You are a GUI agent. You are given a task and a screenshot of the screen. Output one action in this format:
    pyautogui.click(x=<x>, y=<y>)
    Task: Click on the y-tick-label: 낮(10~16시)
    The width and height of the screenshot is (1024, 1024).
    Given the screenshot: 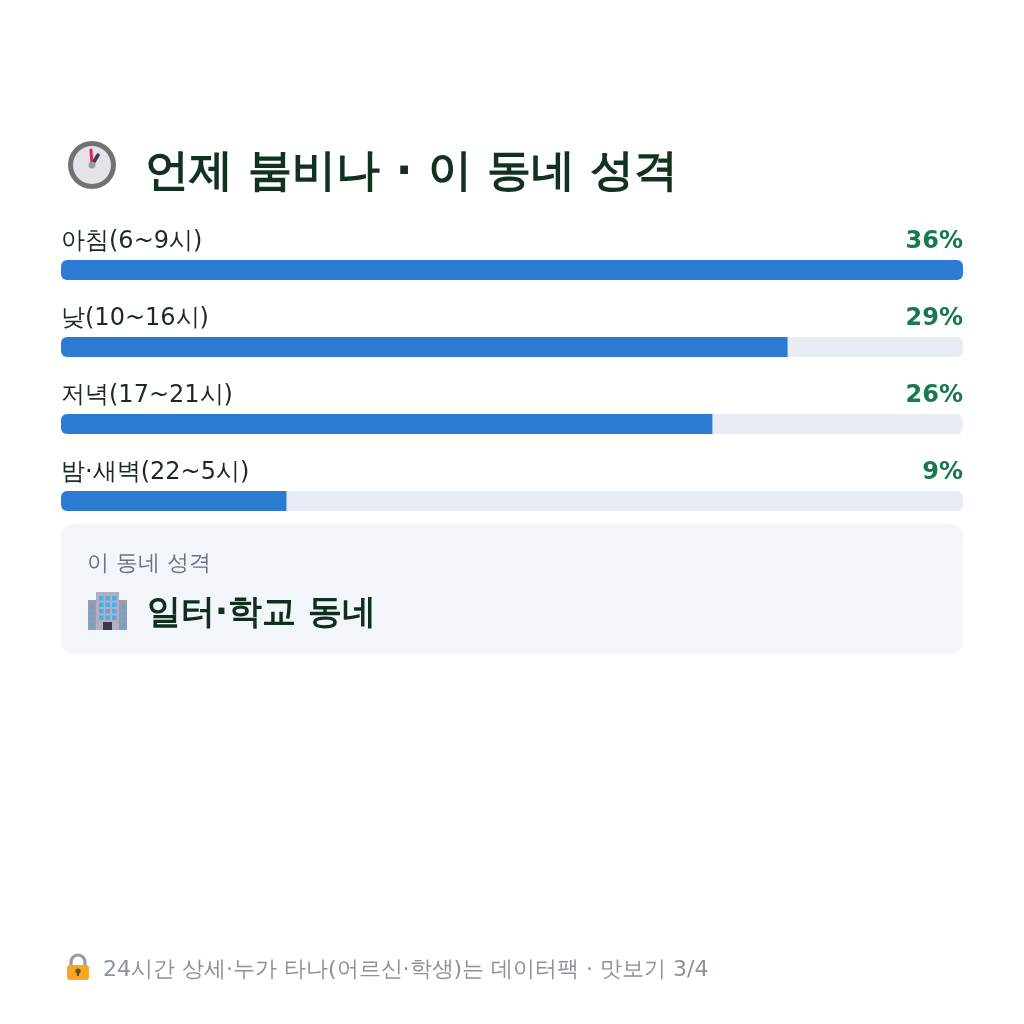 What is the action you would take?
    pyautogui.click(x=135, y=317)
    